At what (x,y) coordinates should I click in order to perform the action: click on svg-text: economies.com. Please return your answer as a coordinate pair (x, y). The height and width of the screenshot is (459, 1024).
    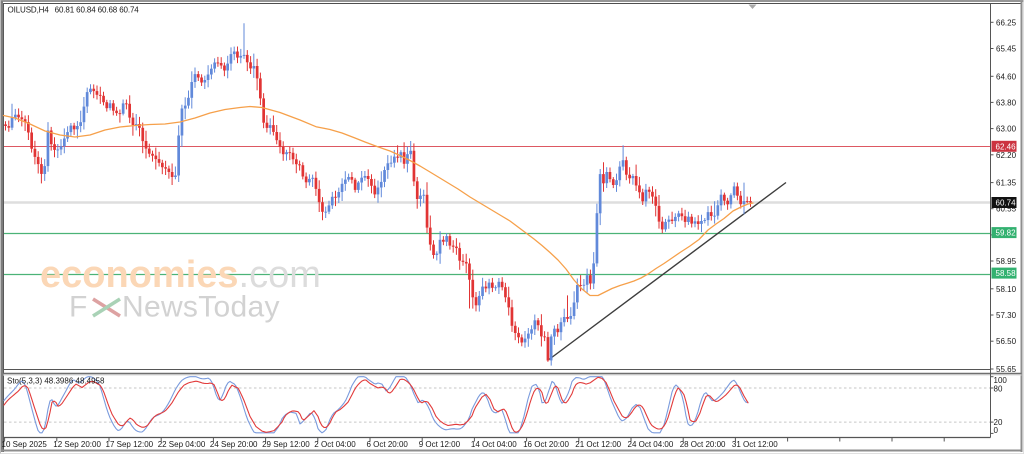
    Looking at the image, I should click on (180, 275).